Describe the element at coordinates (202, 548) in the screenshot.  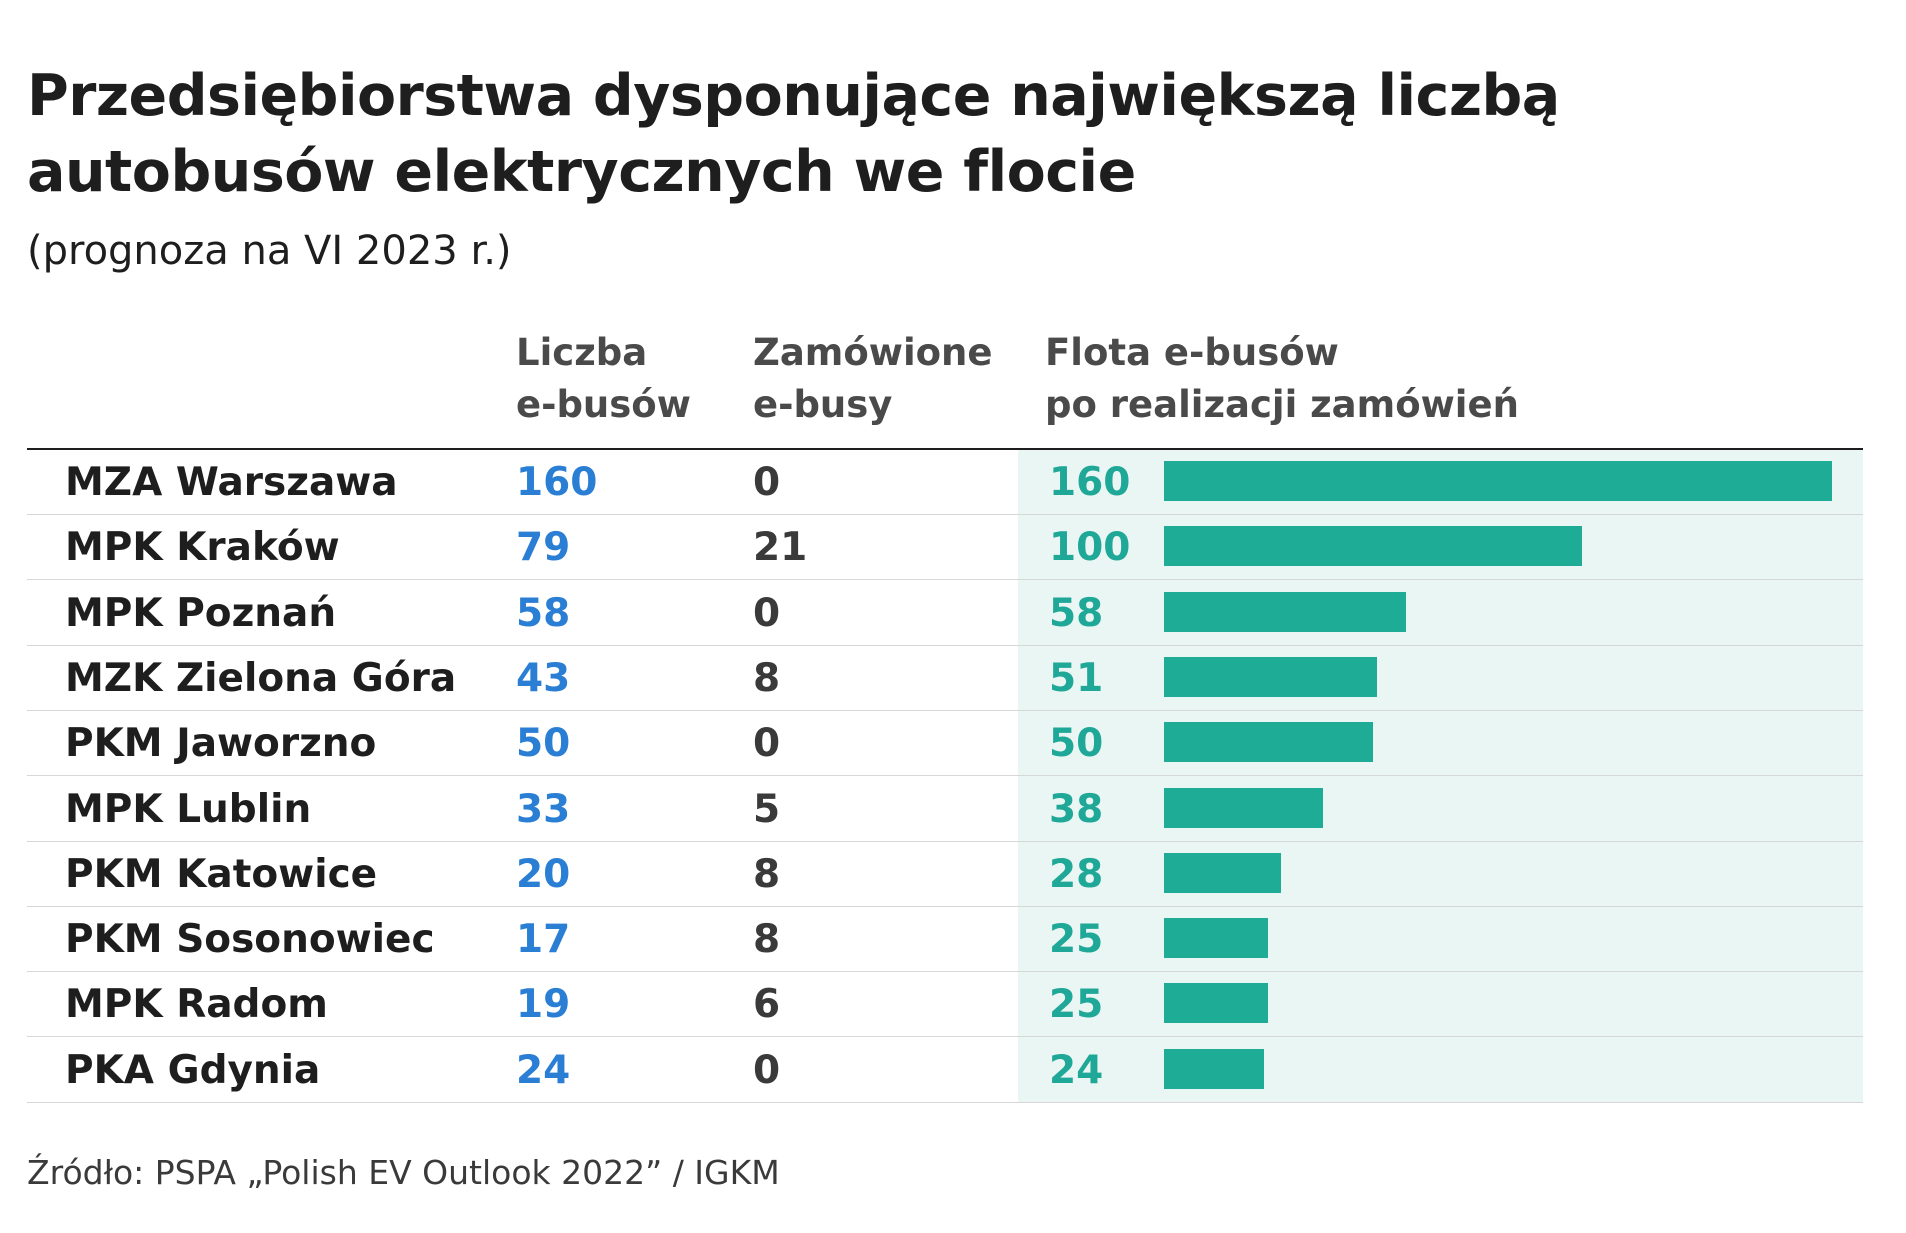
I see `company-name: MPK Kraków` at that location.